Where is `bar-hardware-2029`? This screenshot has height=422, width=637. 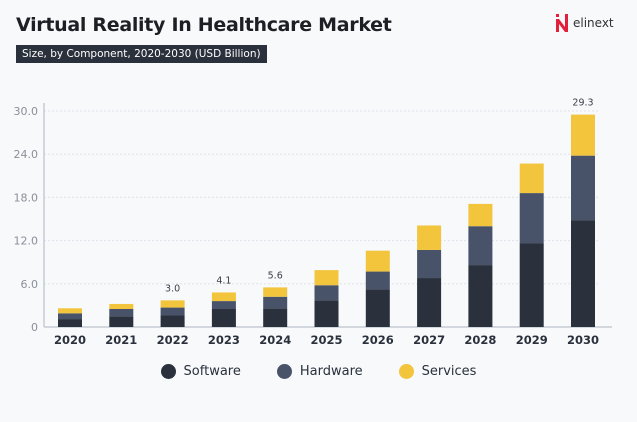 bar-hardware-2029 is located at coordinates (531, 218).